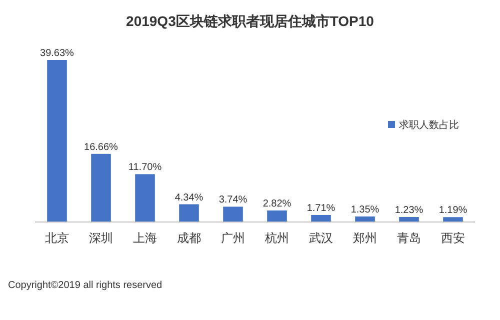 The height and width of the screenshot is (320, 500). Describe the element at coordinates (321, 208) in the screenshot. I see `data-label: 1.71%` at that location.